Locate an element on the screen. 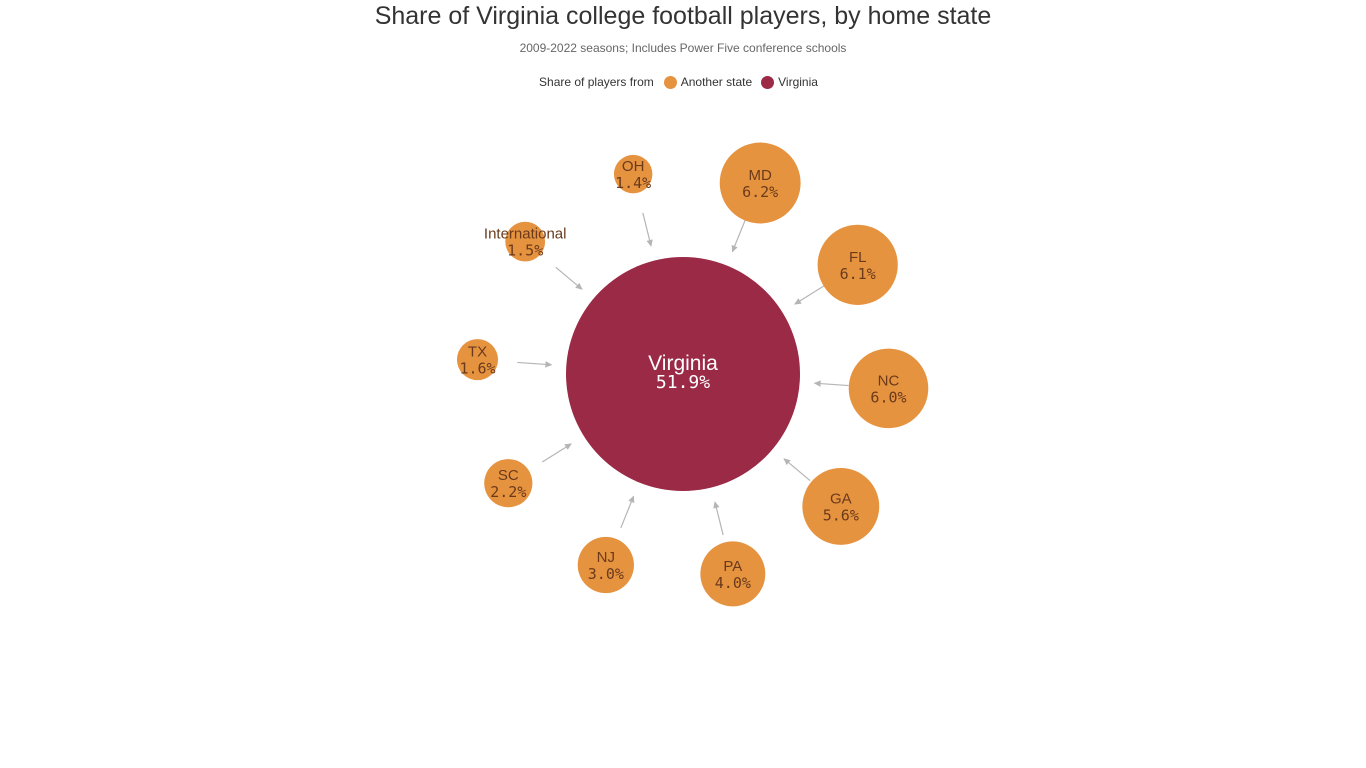  bubble-circle-fl is located at coordinates (857, 264).